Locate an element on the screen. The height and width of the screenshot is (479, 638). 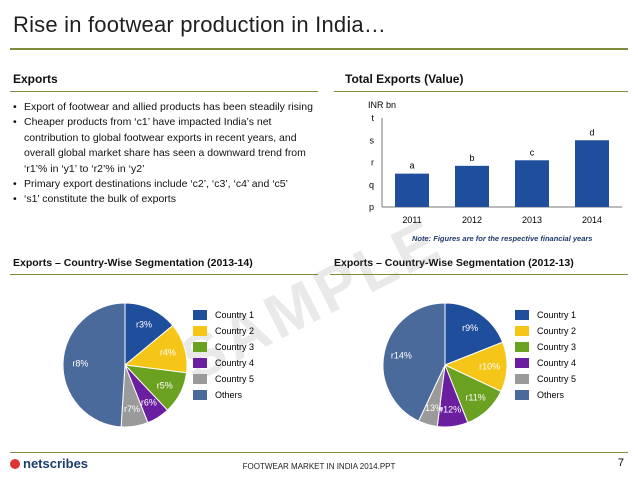
bullet-item: ‘s1’ constitute the bulk of exports is located at coordinates (165, 200).